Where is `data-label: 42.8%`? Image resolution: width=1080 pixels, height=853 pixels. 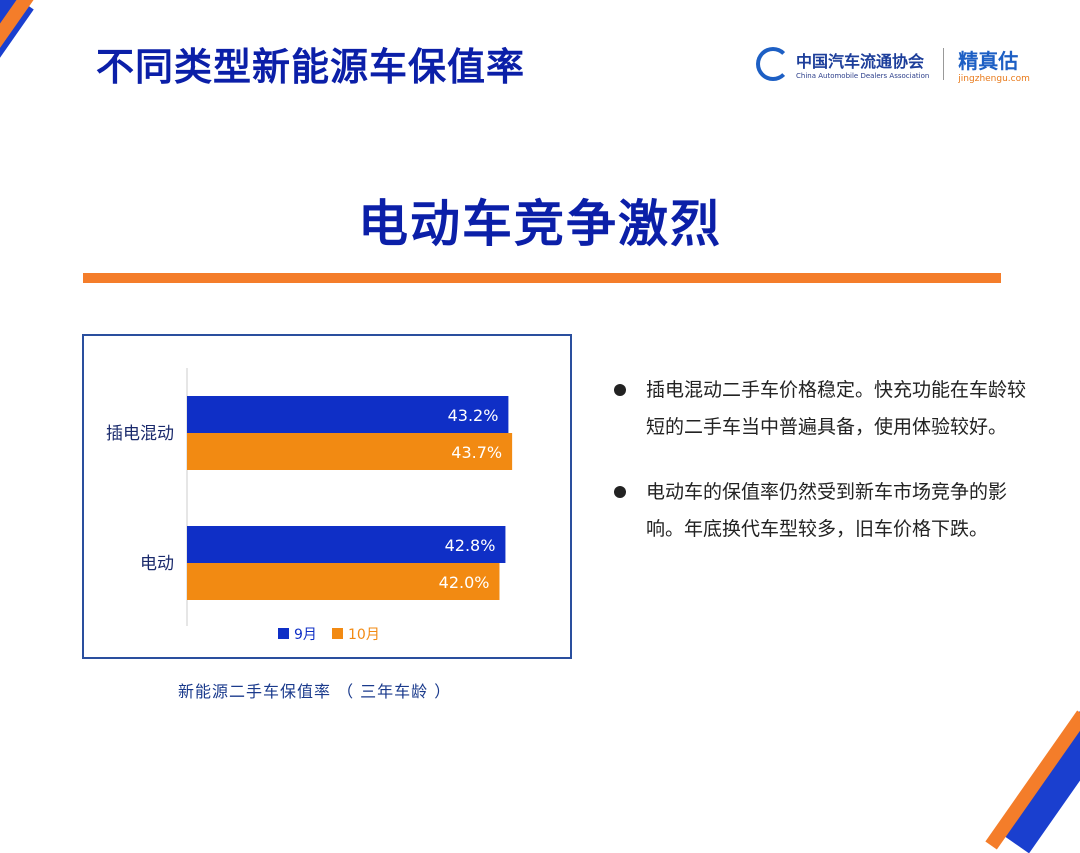 data-label: 42.8% is located at coordinates (470, 545).